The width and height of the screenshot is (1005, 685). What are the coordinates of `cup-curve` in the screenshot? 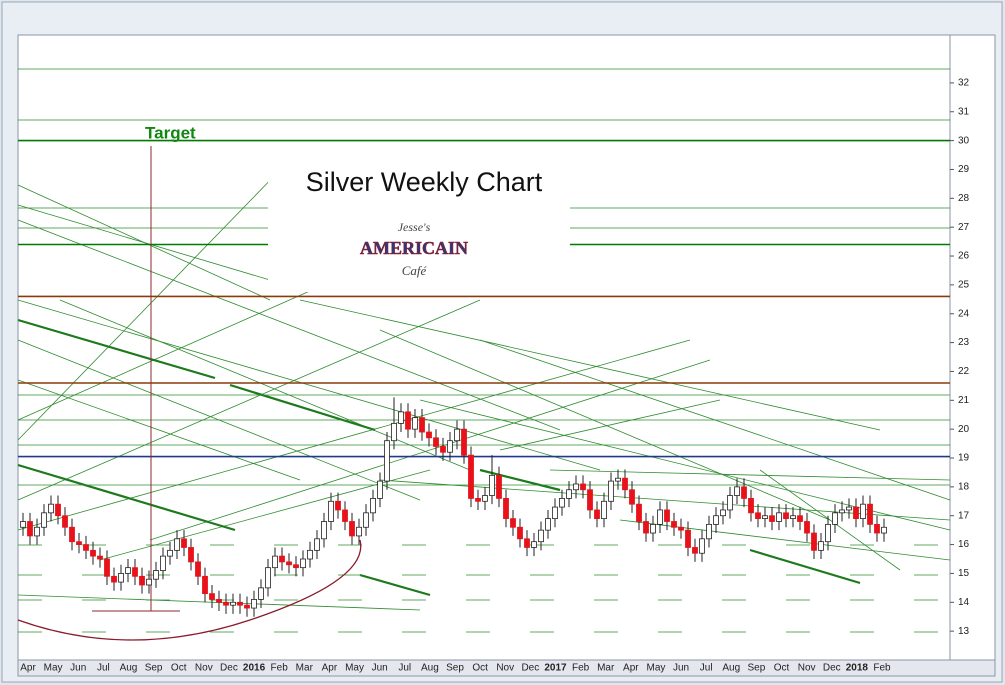 It's located at (189, 590).